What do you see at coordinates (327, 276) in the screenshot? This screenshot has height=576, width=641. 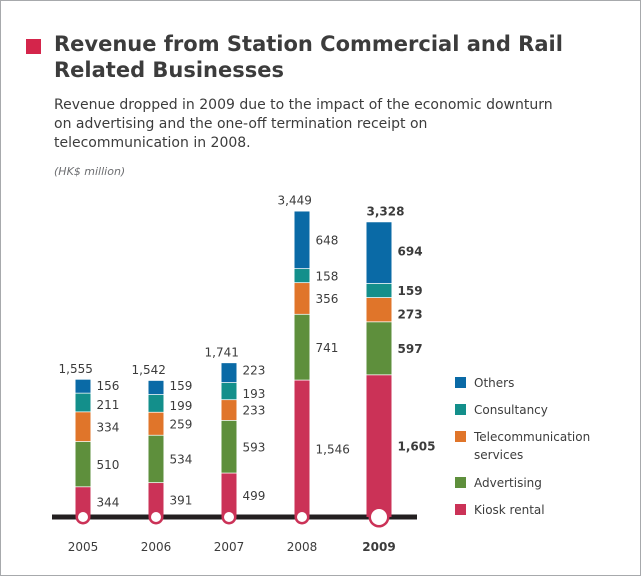 I see `data-label: 158` at bounding box center [327, 276].